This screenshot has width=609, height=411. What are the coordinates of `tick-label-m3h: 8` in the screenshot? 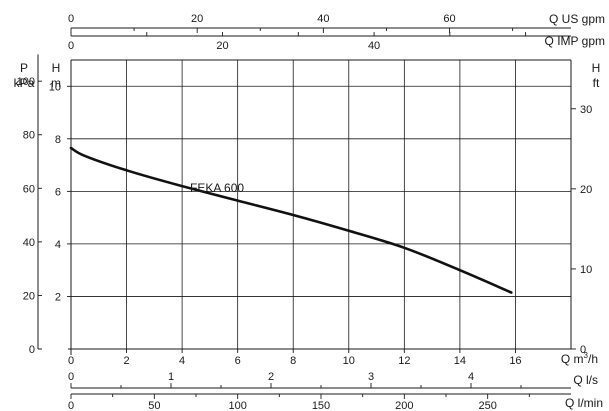 It's located at (293, 361).